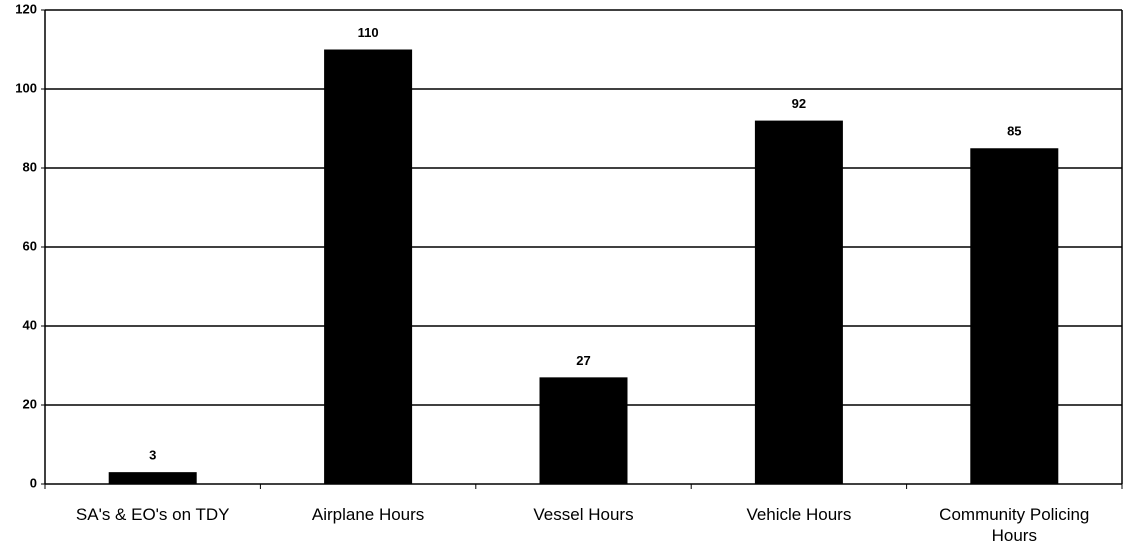  What do you see at coordinates (368, 32) in the screenshot?
I see `value-label: 110` at bounding box center [368, 32].